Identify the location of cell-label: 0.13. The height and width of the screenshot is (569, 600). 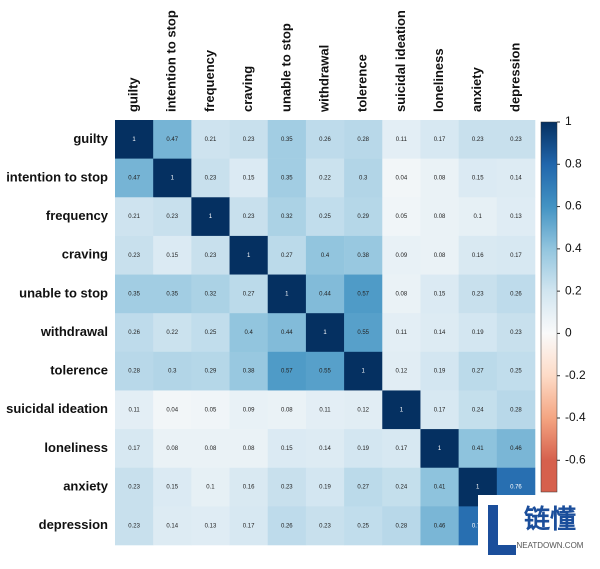
(211, 526).